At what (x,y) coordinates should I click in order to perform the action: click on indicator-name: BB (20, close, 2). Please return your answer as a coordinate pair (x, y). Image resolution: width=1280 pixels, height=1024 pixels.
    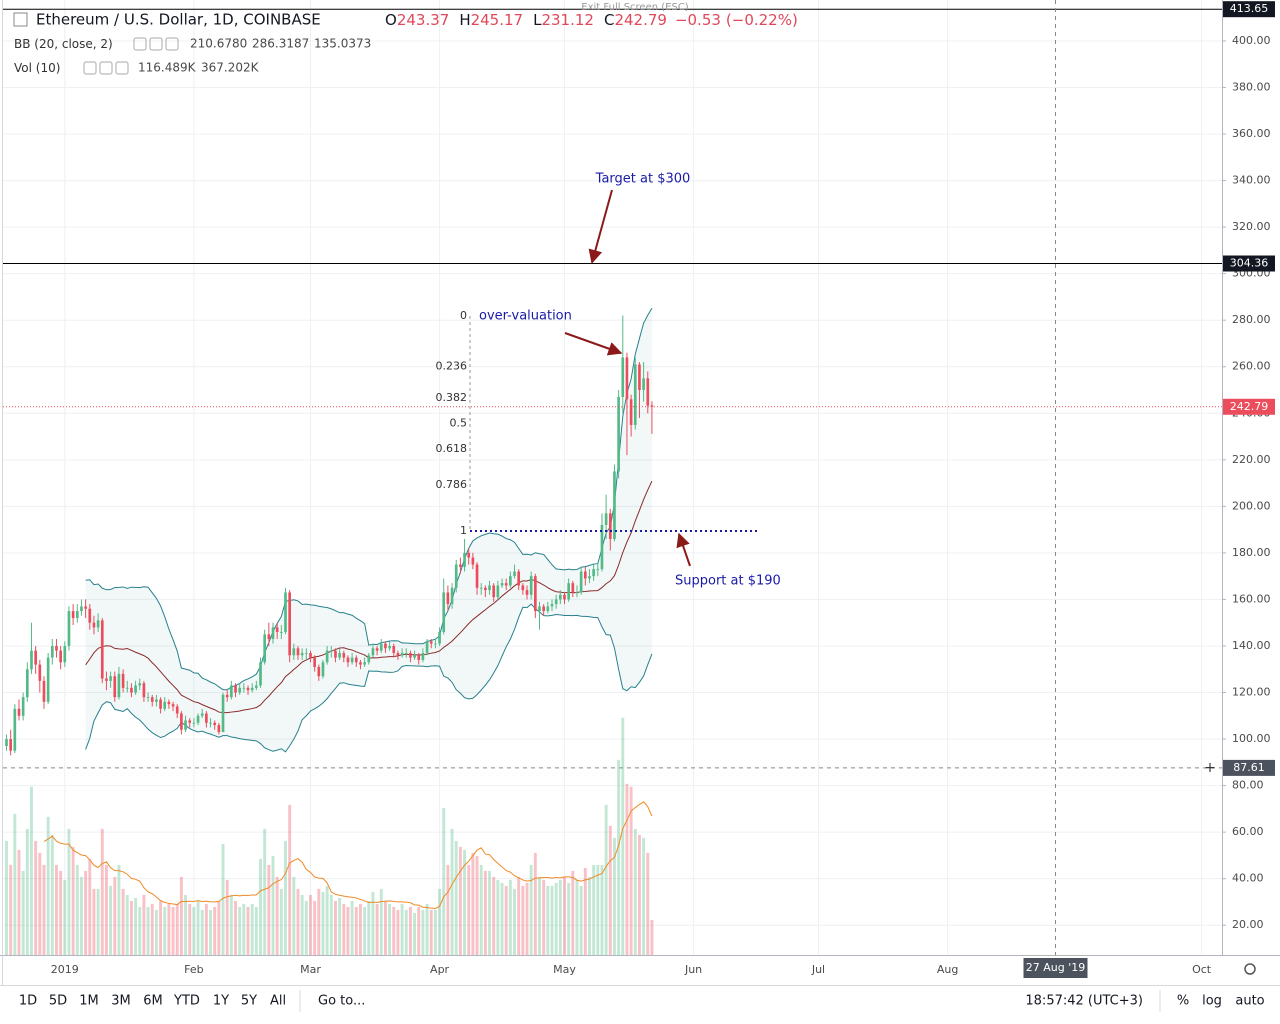
    Looking at the image, I should click on (63, 44).